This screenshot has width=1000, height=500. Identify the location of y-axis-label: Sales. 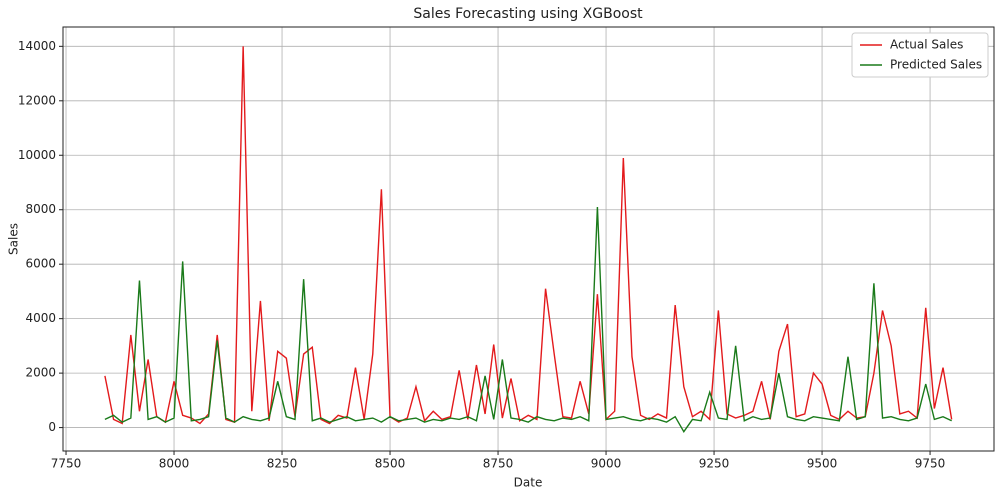
(14, 239).